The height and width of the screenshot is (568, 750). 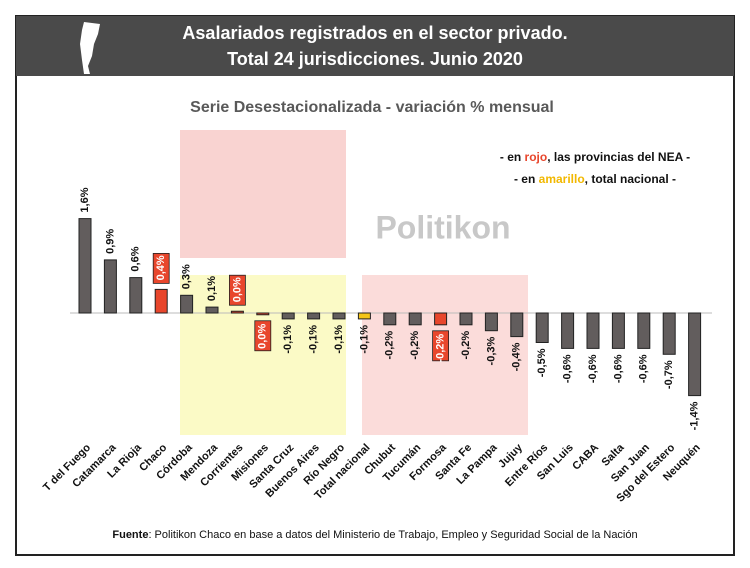 What do you see at coordinates (375, 46) in the screenshot?
I see `header` at bounding box center [375, 46].